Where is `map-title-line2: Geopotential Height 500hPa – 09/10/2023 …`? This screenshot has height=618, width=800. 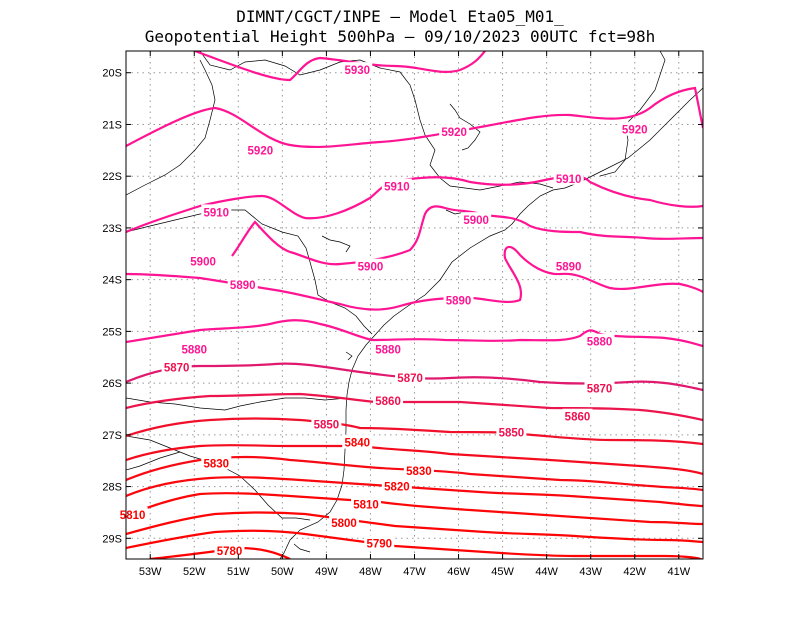 map-title-line2: Geopotential Height 500hPa – 09/10/2023 … is located at coordinates (400, 36).